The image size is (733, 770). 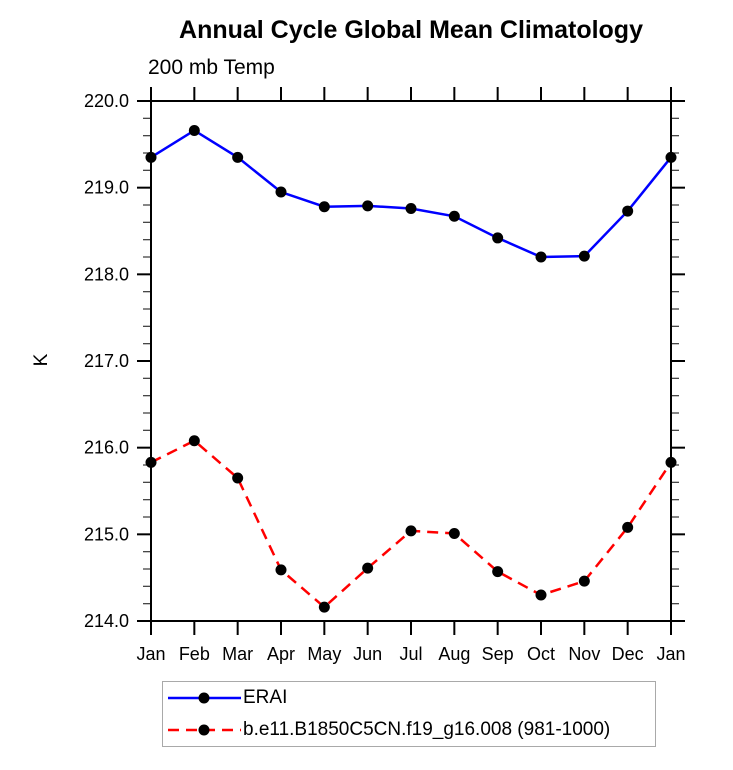 What do you see at coordinates (281, 654) in the screenshot?
I see `x-tick-label: Apr` at bounding box center [281, 654].